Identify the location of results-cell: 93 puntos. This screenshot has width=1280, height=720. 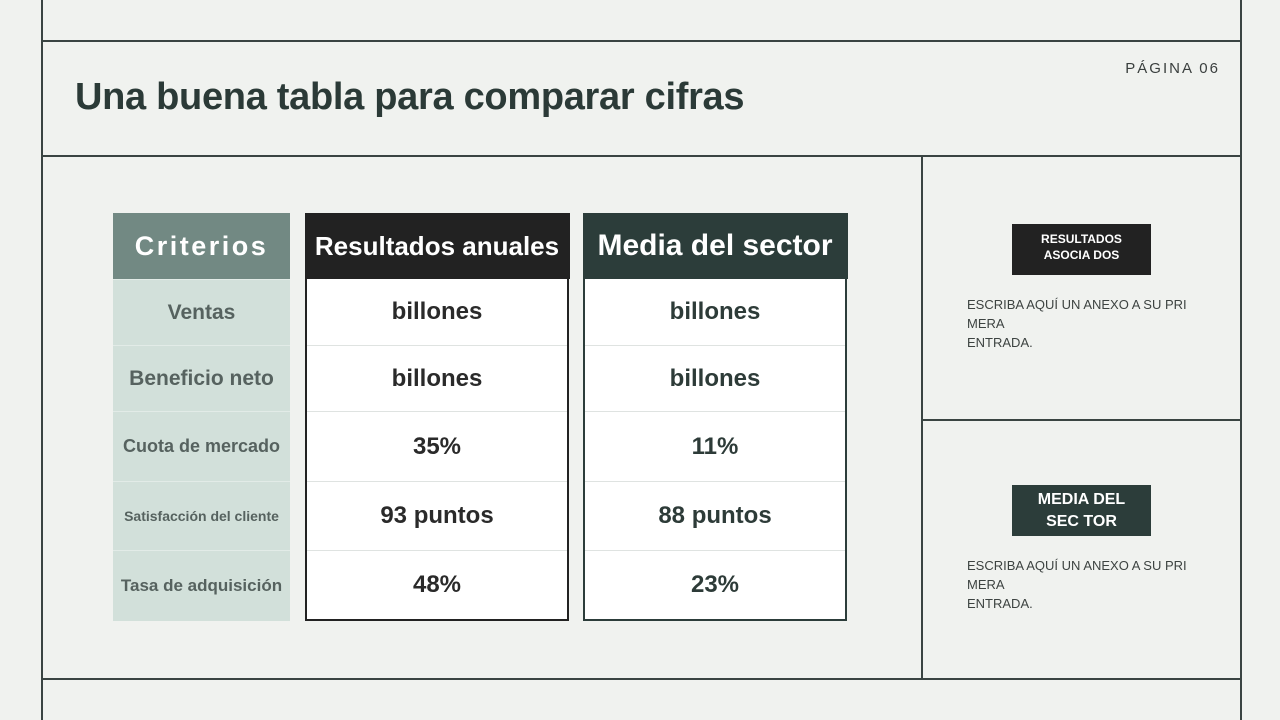
(437, 515).